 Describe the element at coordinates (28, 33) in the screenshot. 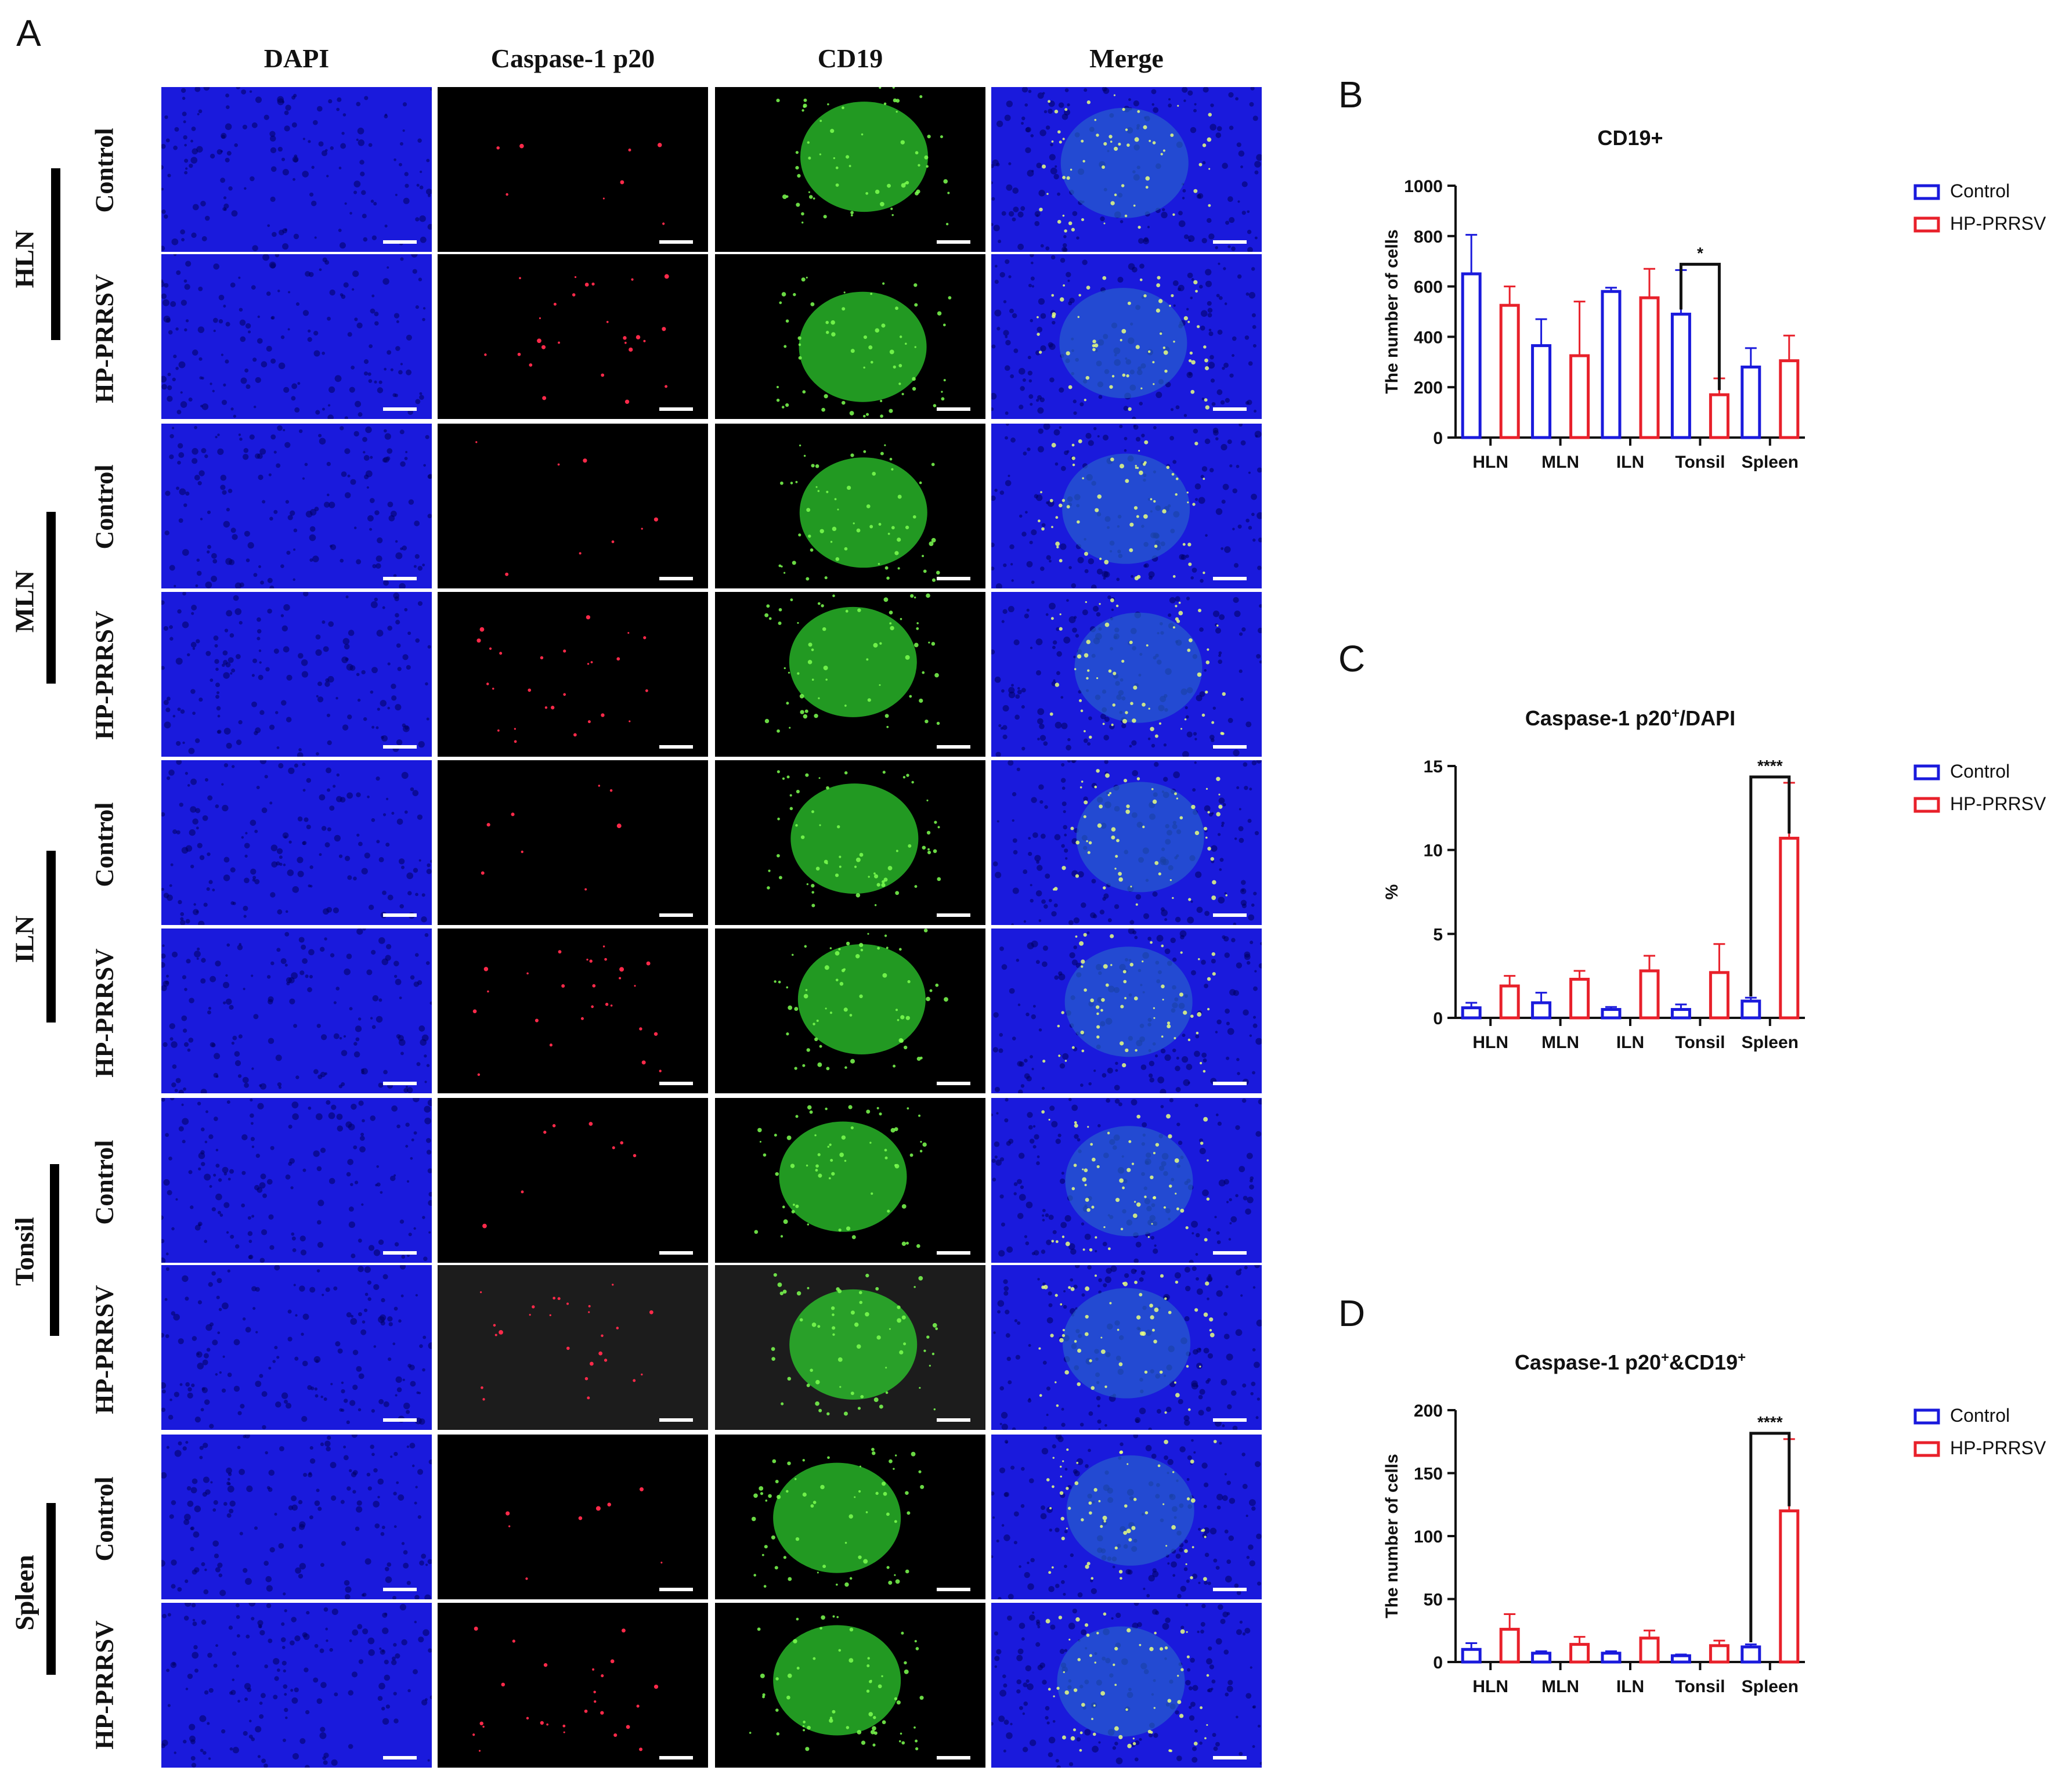

I see `panel-letter-a: A` at that location.